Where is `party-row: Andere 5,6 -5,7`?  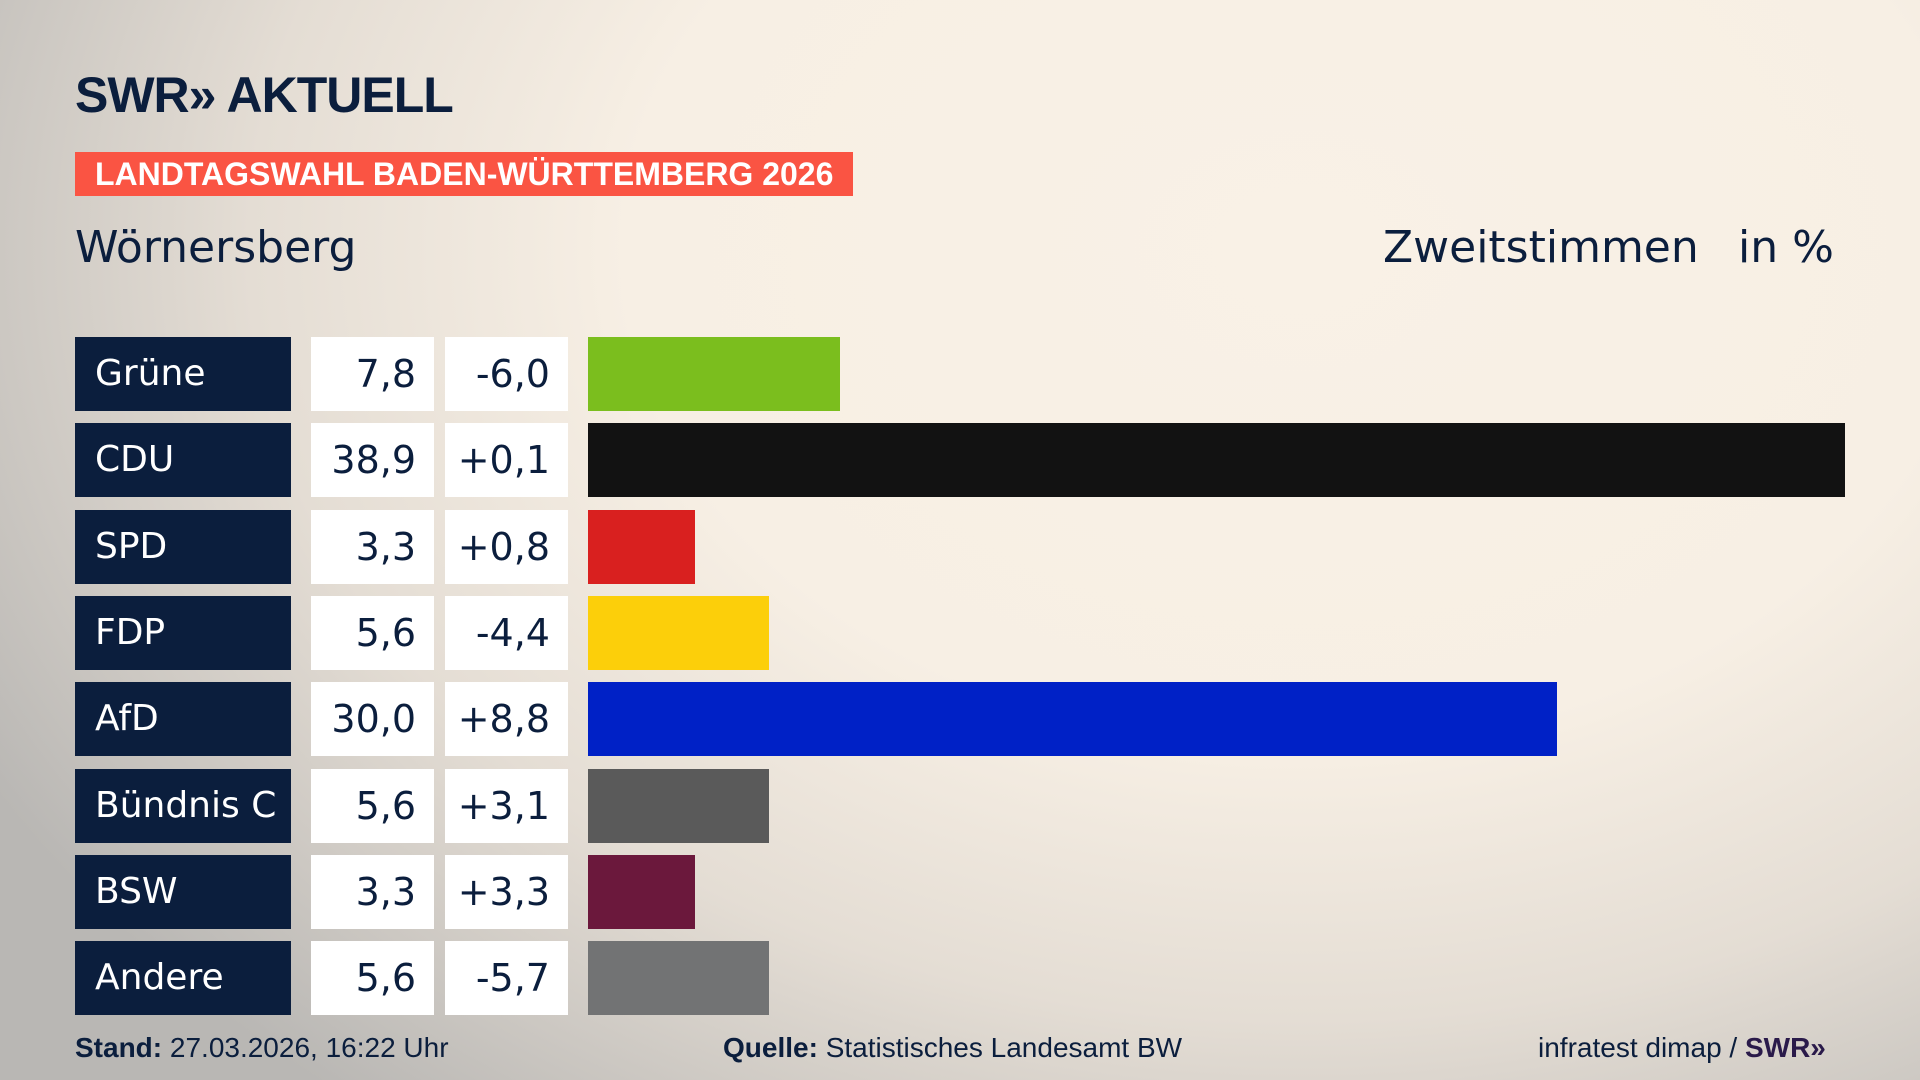 party-row: Andere 5,6 -5,7 is located at coordinates (975, 978).